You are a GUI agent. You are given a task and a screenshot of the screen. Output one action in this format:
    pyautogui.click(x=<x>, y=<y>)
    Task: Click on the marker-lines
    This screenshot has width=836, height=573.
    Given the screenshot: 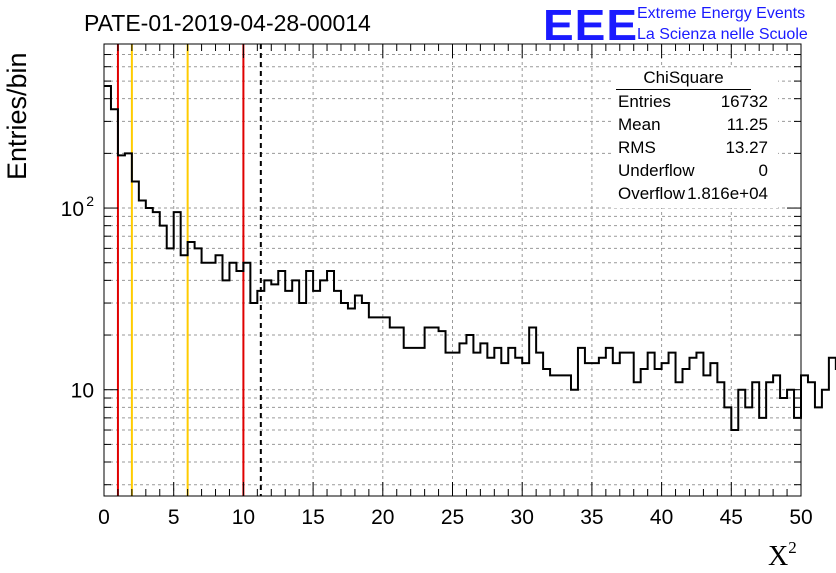 What is the action you would take?
    pyautogui.click(x=189, y=270)
    